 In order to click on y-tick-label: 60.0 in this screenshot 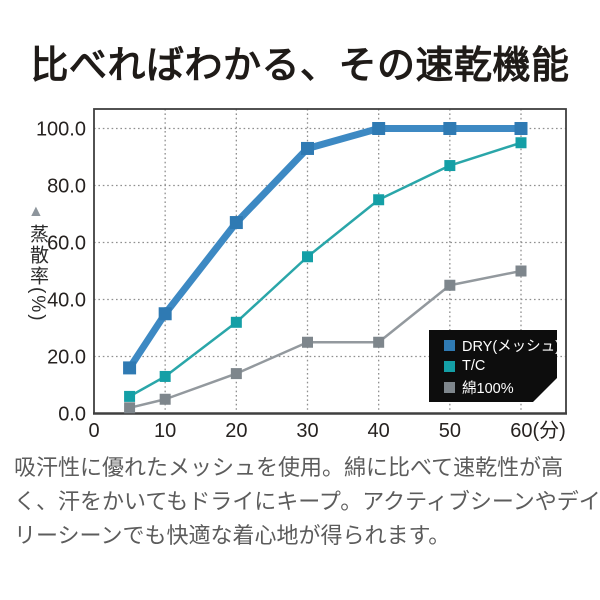, I will do `click(66, 244)`.